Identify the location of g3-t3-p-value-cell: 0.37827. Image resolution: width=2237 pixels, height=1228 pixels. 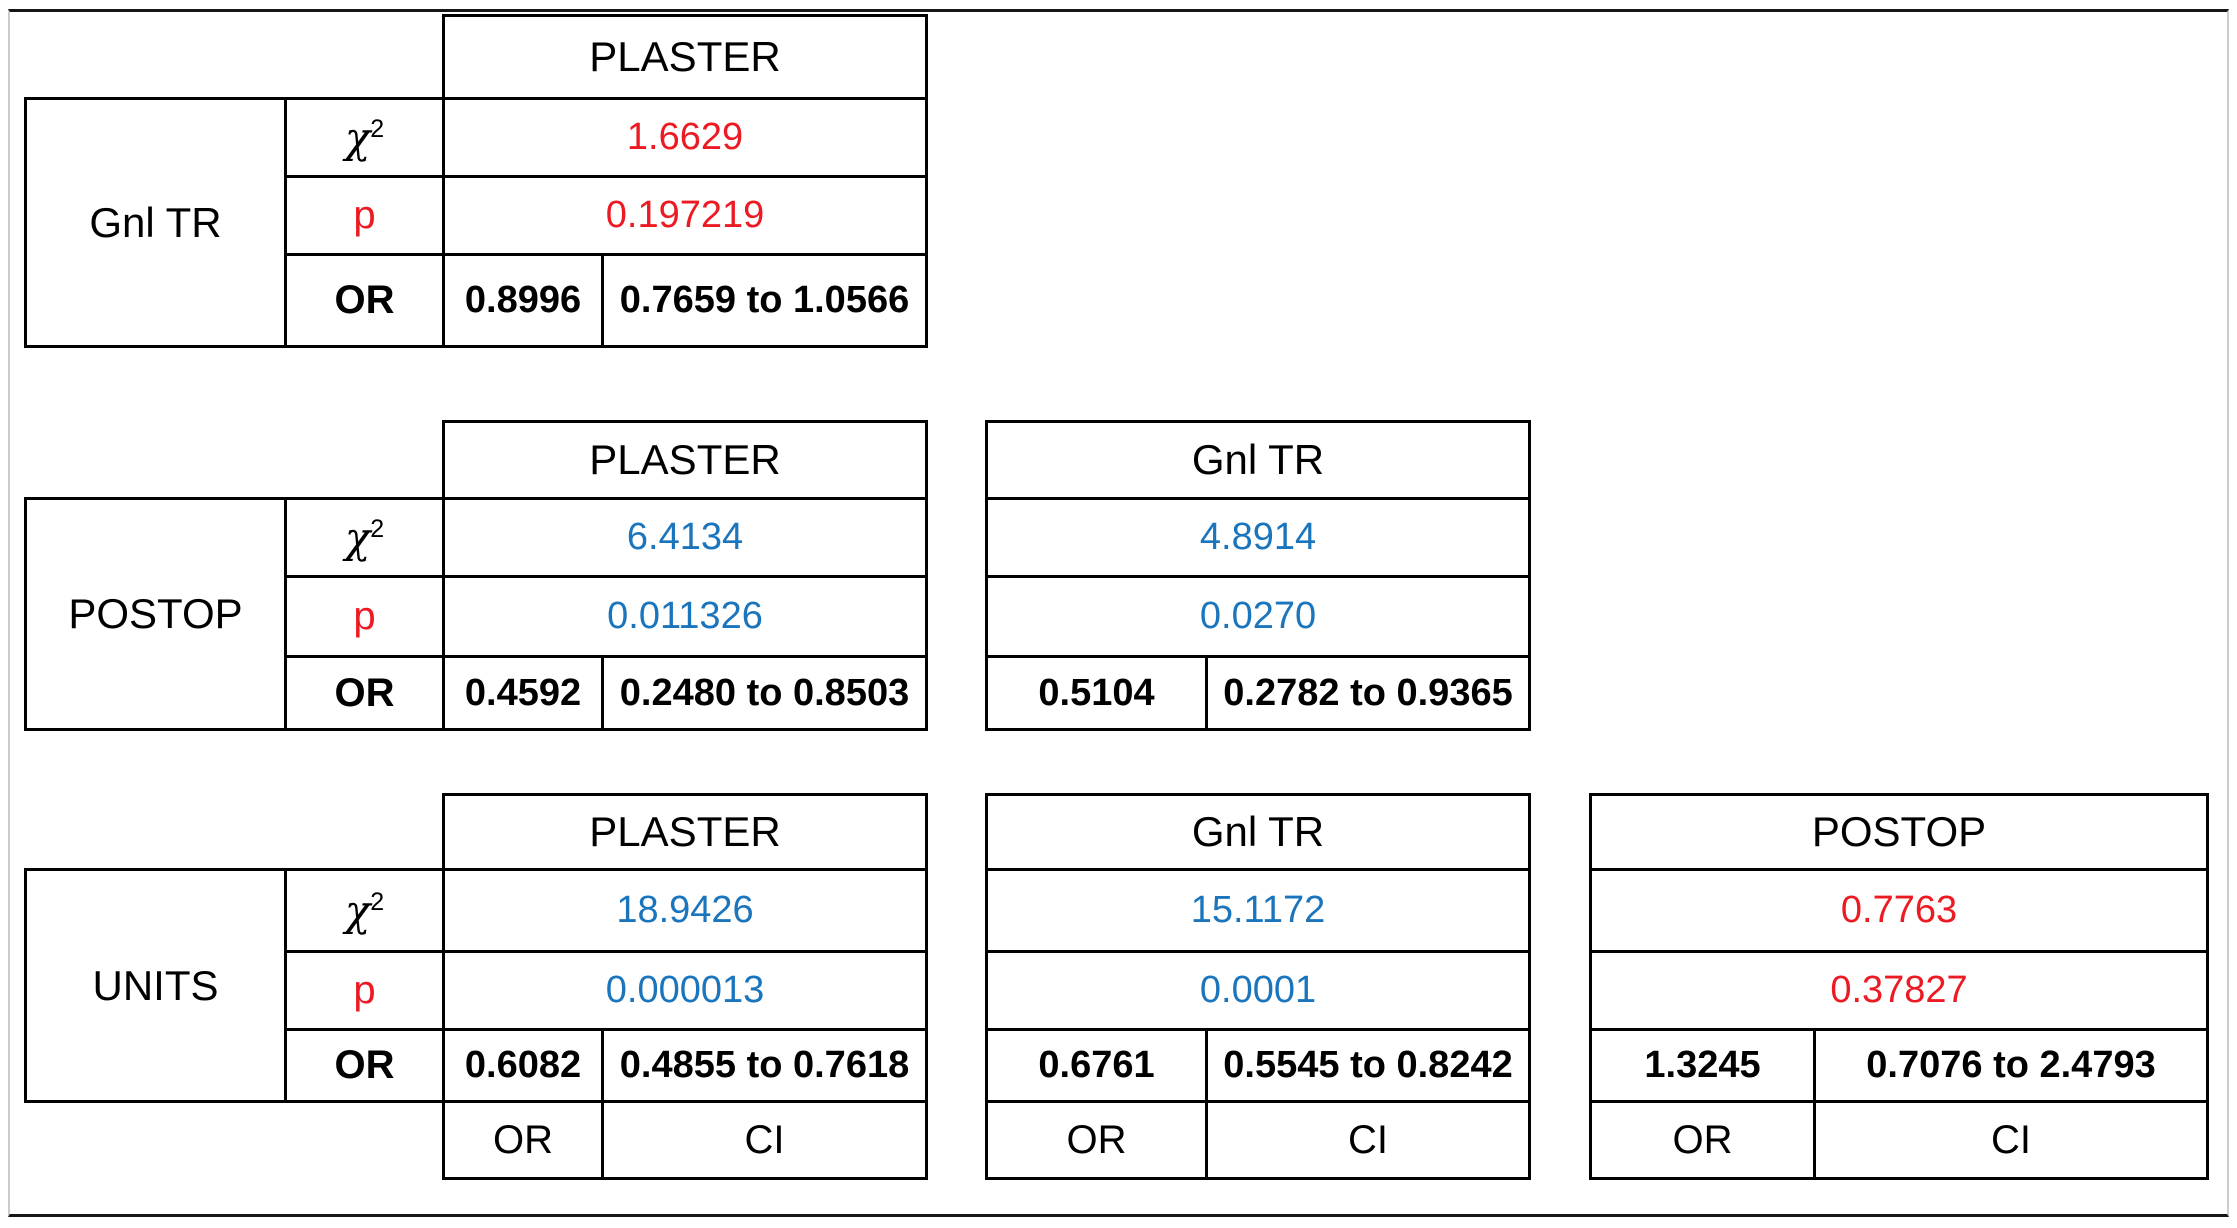
(1899, 990).